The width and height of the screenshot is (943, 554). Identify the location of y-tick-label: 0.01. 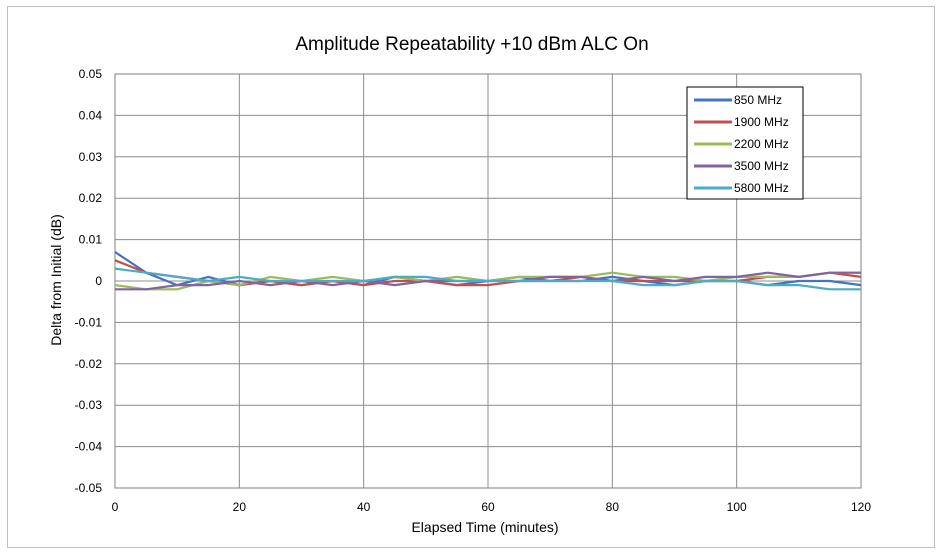
(91, 240).